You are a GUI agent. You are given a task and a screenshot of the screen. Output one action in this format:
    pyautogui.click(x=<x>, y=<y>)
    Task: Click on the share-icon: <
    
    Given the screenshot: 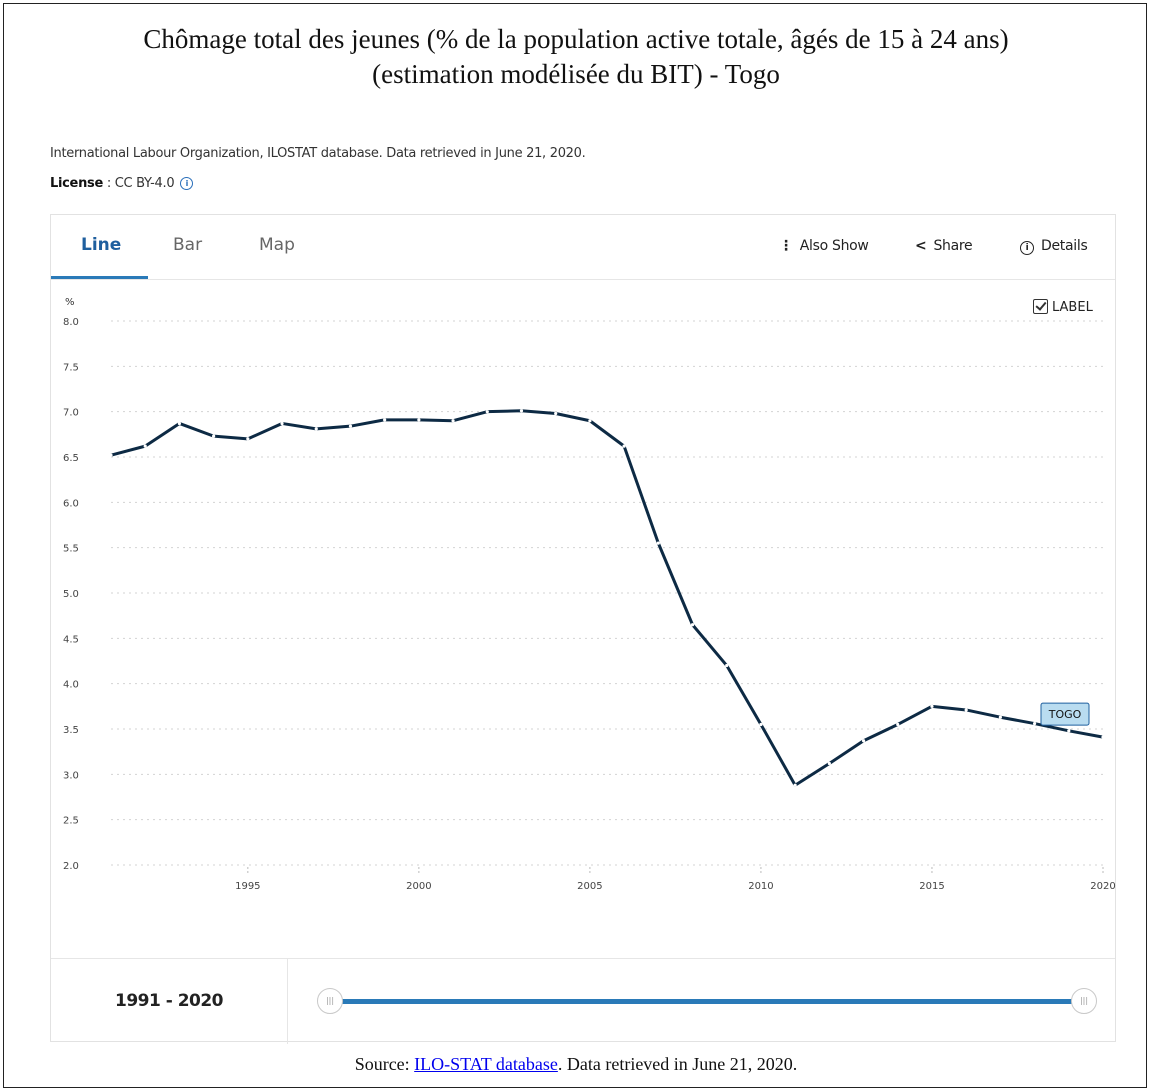 What is the action you would take?
    pyautogui.click(x=921, y=246)
    